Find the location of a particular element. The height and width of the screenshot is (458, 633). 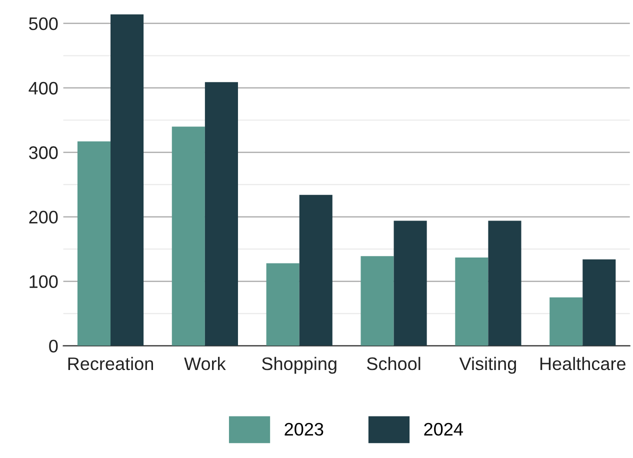

y-tick-label: 0 is located at coordinates (53, 346).